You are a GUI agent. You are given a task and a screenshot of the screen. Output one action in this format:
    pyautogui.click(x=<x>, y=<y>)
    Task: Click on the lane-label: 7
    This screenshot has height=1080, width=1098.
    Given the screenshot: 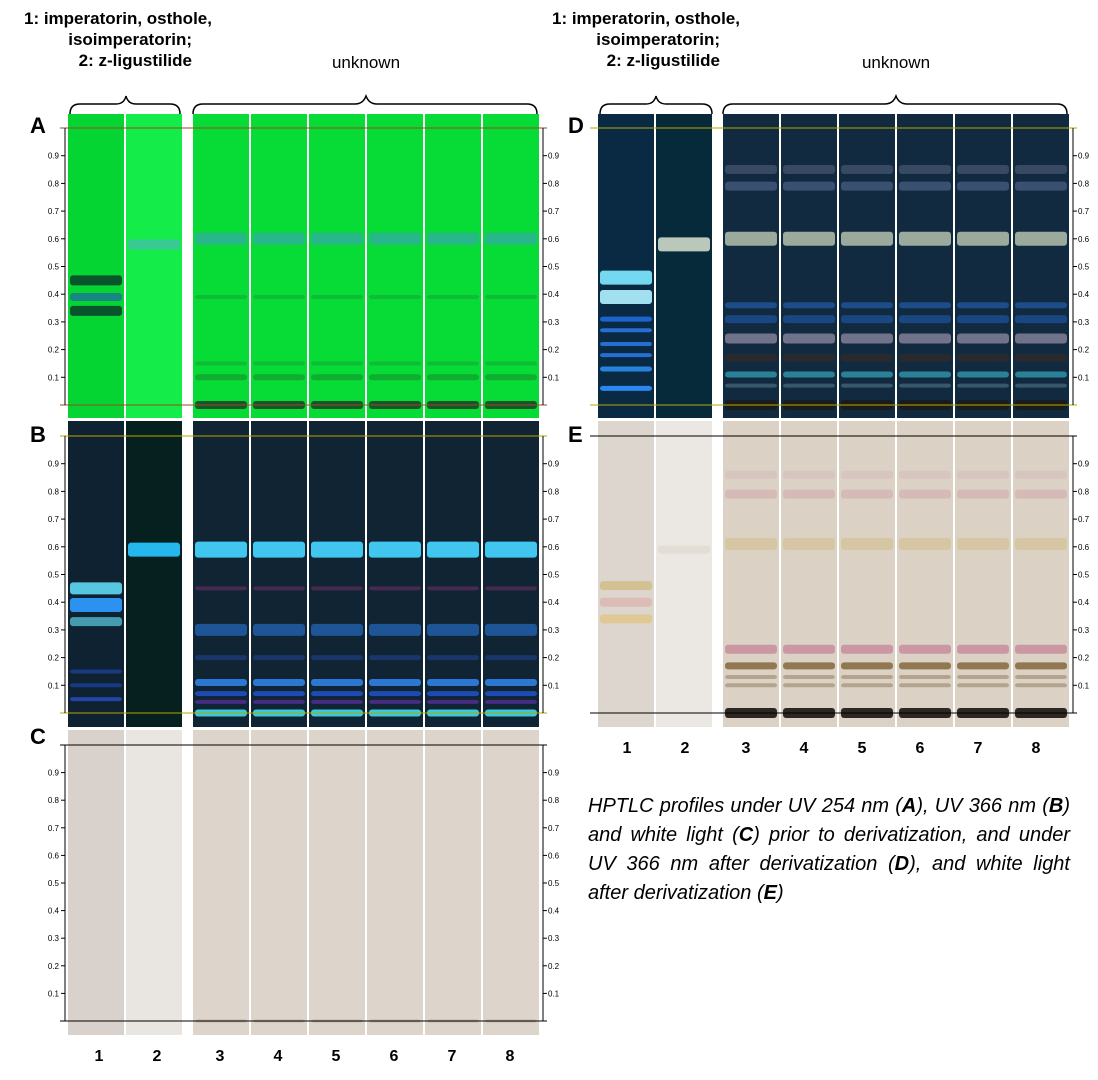 What is the action you would take?
    pyautogui.click(x=452, y=1056)
    